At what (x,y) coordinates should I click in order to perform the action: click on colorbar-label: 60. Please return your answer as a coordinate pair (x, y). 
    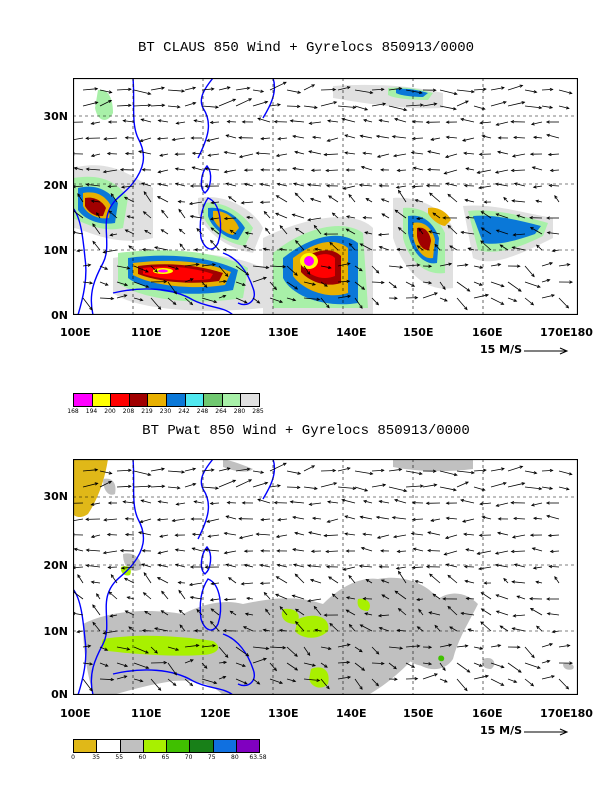
    Looking at the image, I should click on (142, 757).